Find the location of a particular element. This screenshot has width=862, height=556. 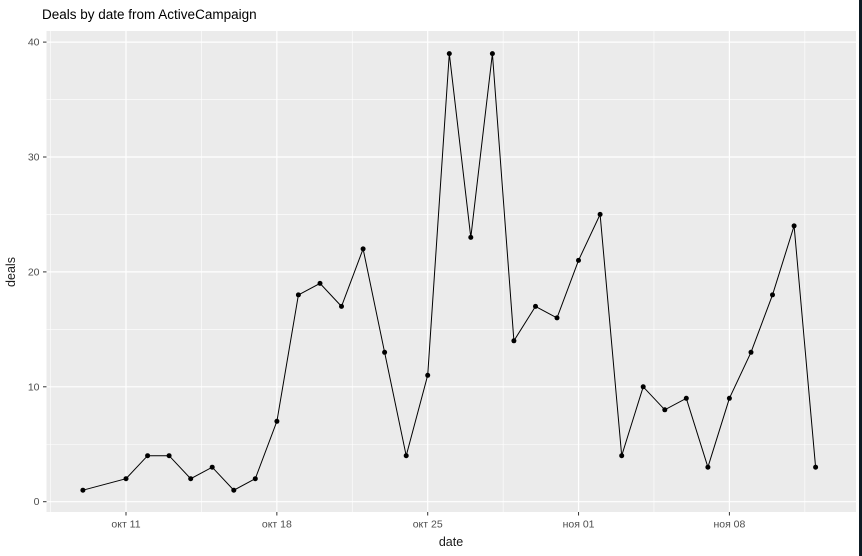

y-axis-title: deals is located at coordinates (11, 272).